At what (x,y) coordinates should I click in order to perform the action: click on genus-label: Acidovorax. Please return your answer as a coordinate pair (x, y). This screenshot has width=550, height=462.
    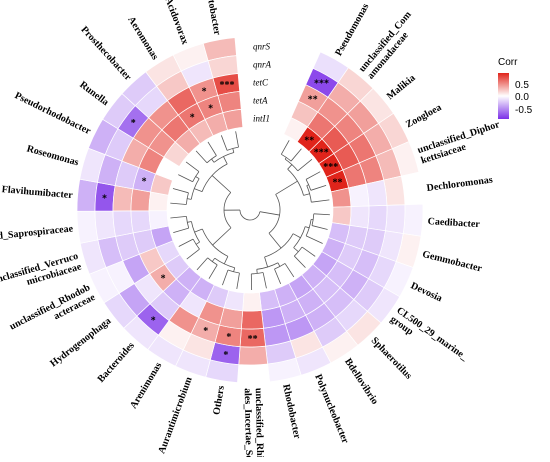
    Looking at the image, I should click on (176, 23).